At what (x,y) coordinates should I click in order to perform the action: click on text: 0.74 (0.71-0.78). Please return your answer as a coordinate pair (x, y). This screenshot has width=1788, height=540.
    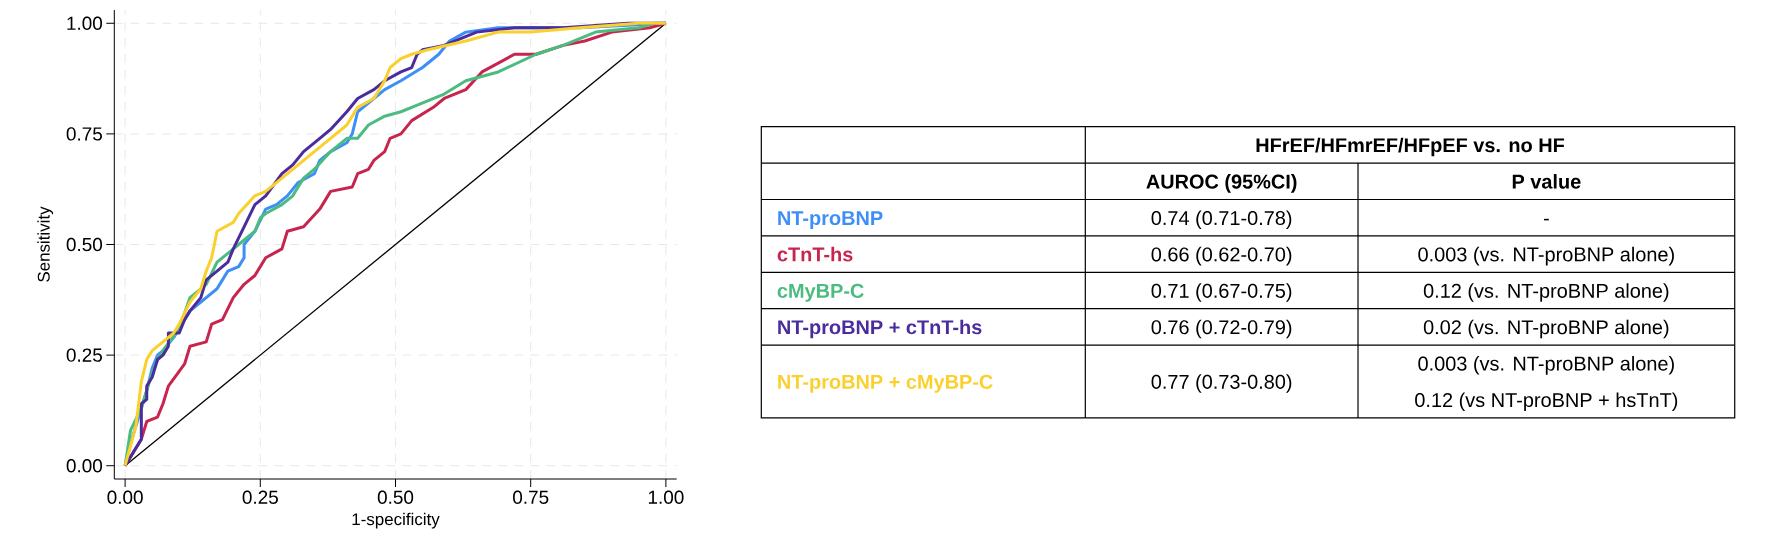
    Looking at the image, I should click on (1221, 220).